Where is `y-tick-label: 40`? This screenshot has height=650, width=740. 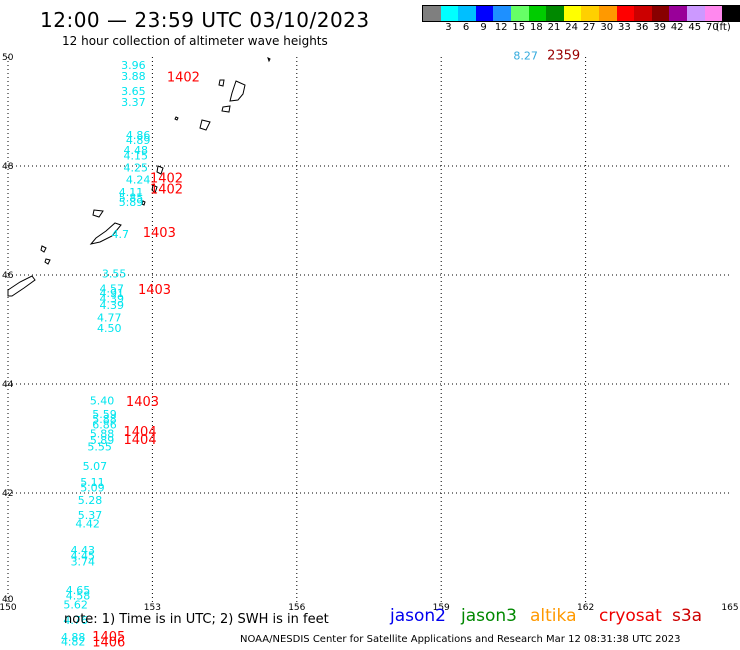
y-tick-label: 40 is located at coordinates (8, 600).